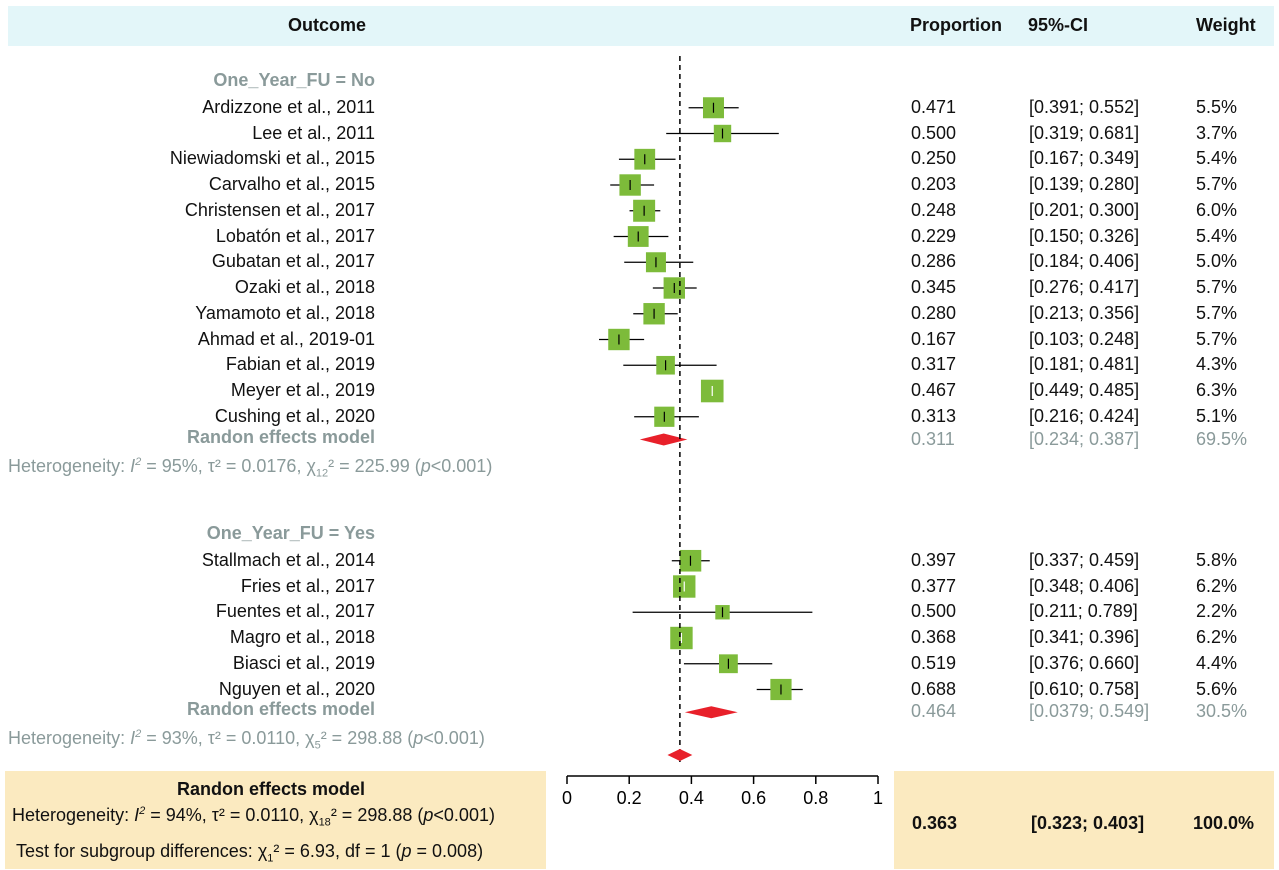 Image resolution: width=1279 pixels, height=870 pixels. Describe the element at coordinates (1217, 390) in the screenshot. I see `study-weight: 6.3%` at that location.